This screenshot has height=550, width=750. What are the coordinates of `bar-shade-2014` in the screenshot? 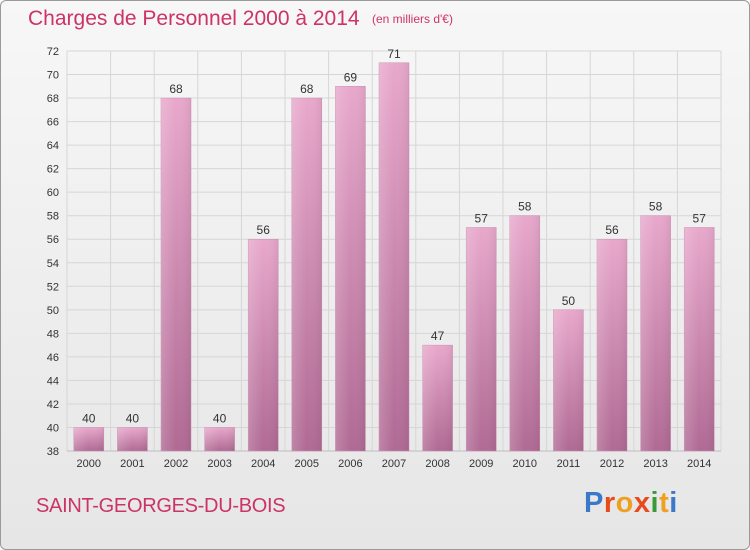 It's located at (699, 339).